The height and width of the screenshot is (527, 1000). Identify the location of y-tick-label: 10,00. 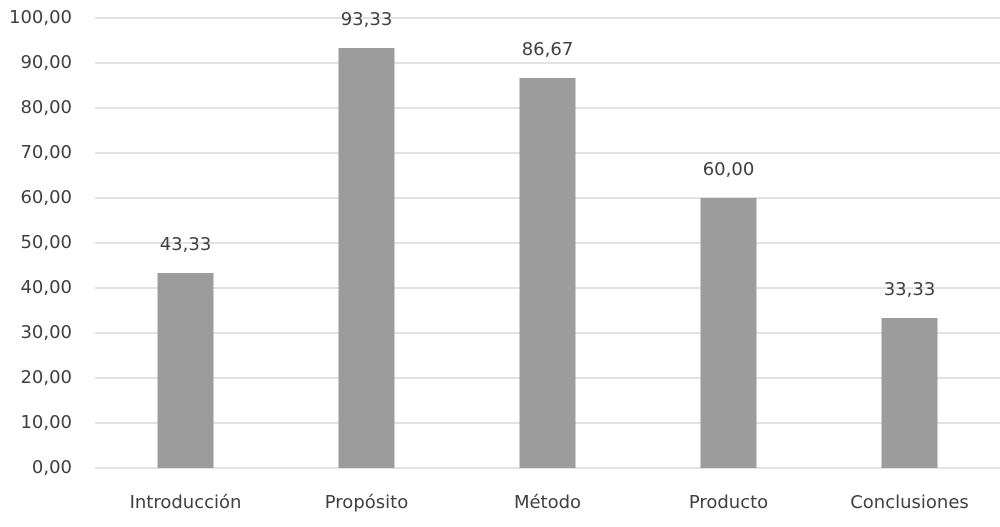
(46, 422).